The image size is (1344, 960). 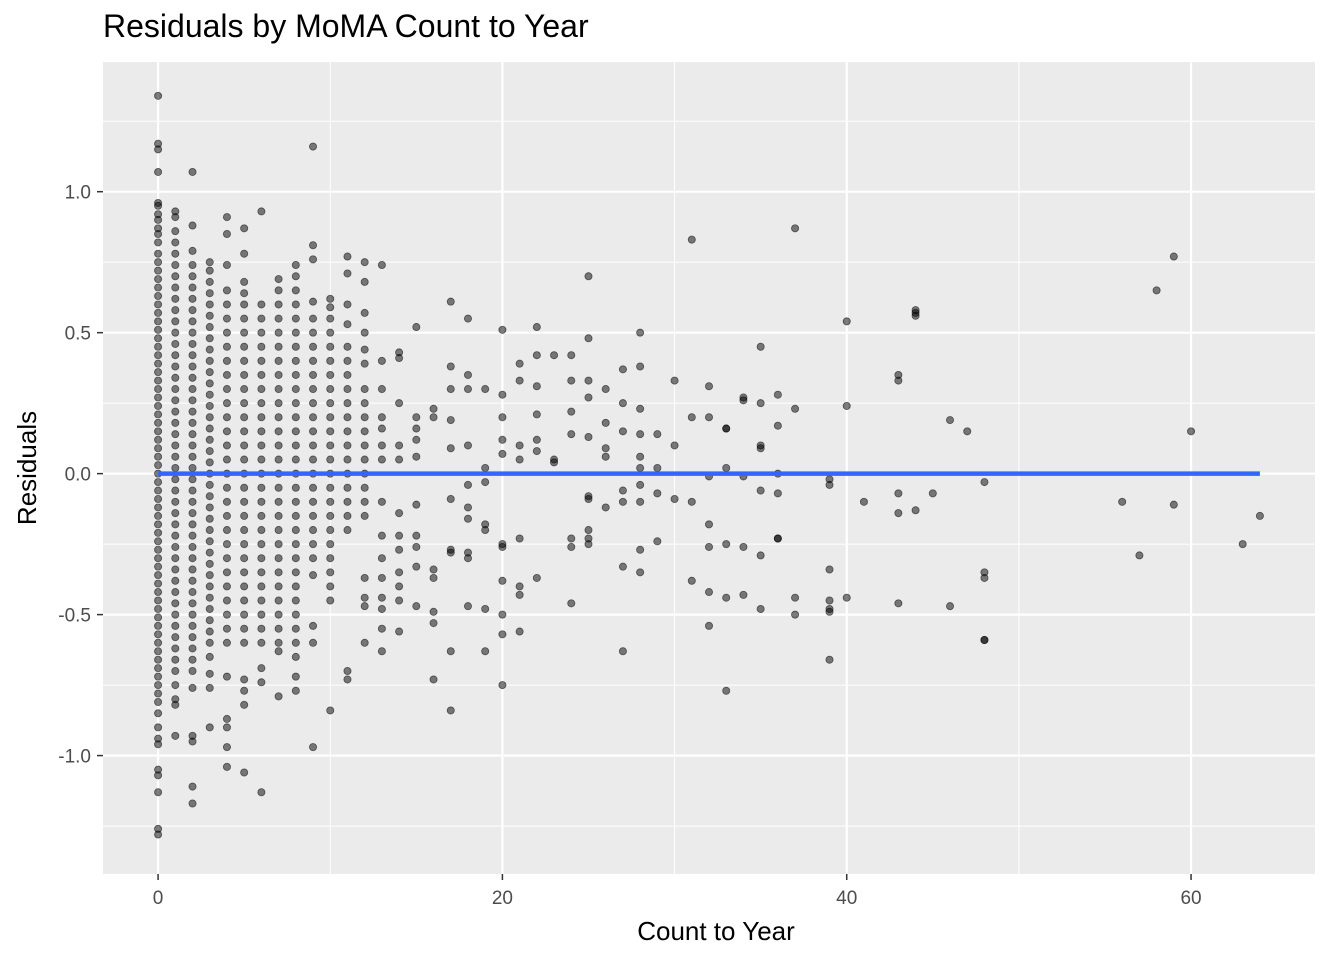 I want to click on x-tick-label: 0, so click(x=158, y=898).